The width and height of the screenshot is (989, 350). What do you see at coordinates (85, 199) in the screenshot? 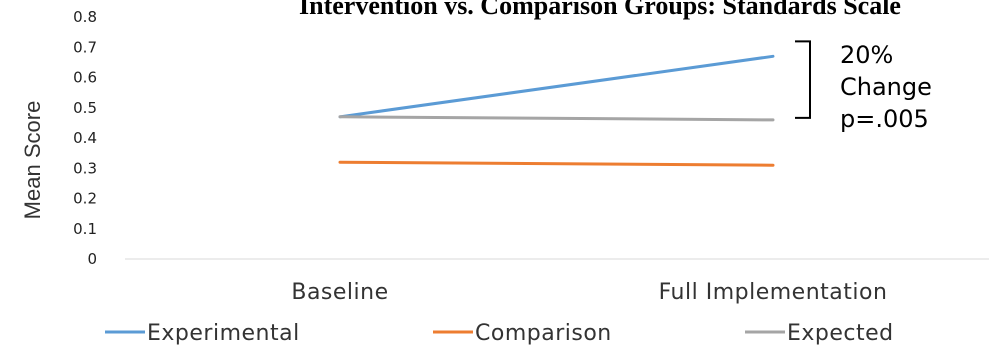
I see `y-tick-label: 0.2` at bounding box center [85, 199].